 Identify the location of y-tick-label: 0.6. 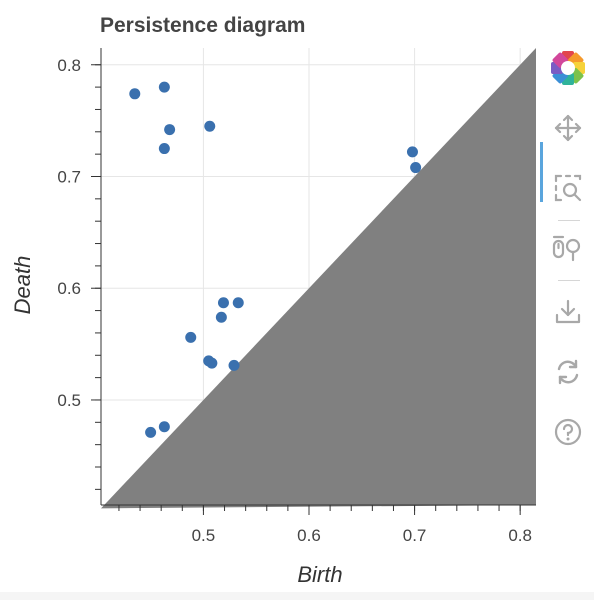
(69, 288).